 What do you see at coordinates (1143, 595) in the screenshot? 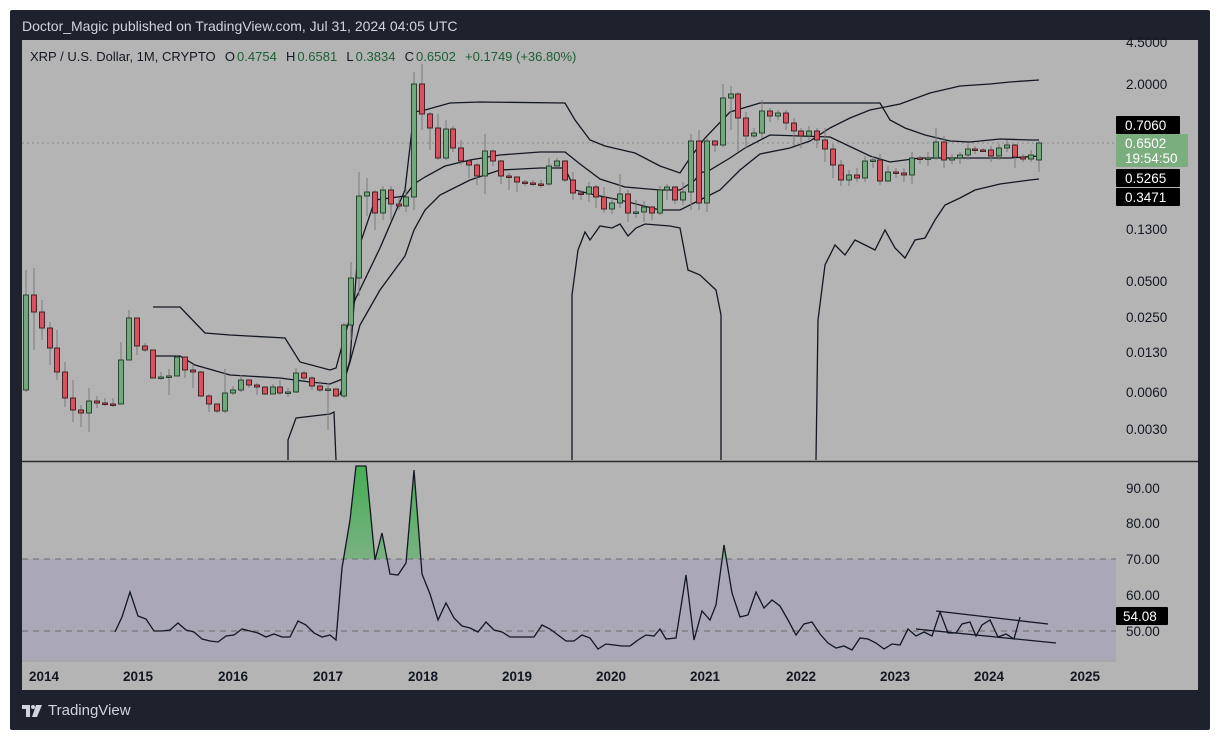
I see `rsi-tick-label: 60.00` at bounding box center [1143, 595].